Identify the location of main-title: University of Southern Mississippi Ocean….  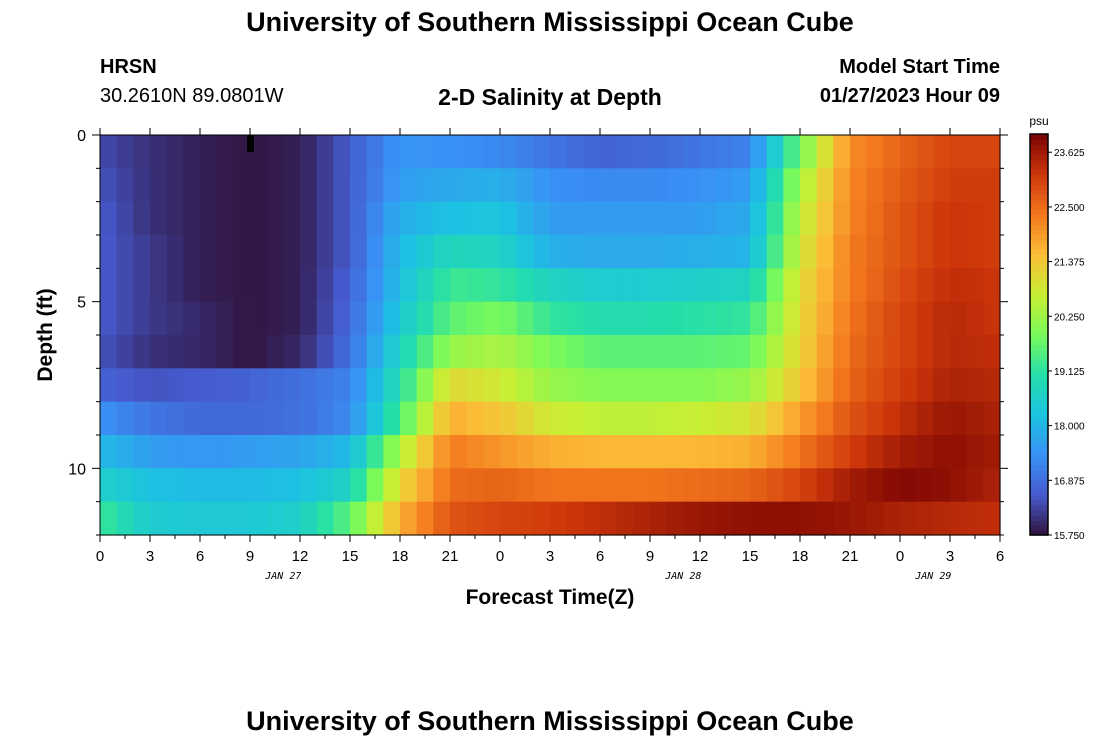
(550, 22).